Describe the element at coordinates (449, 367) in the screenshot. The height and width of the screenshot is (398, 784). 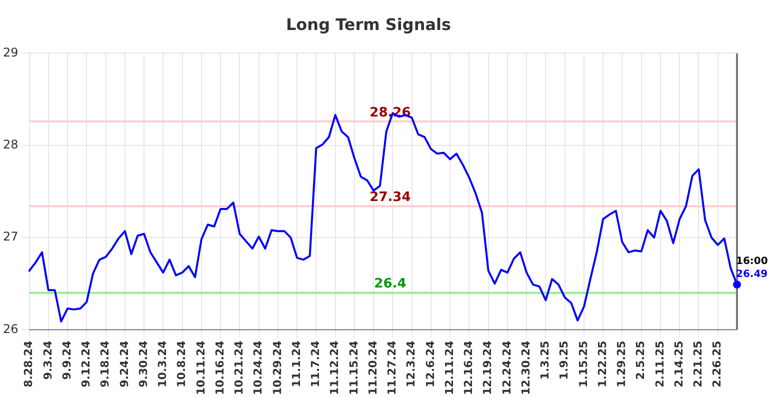
I see `x-tick-label: 12.11.24` at that location.